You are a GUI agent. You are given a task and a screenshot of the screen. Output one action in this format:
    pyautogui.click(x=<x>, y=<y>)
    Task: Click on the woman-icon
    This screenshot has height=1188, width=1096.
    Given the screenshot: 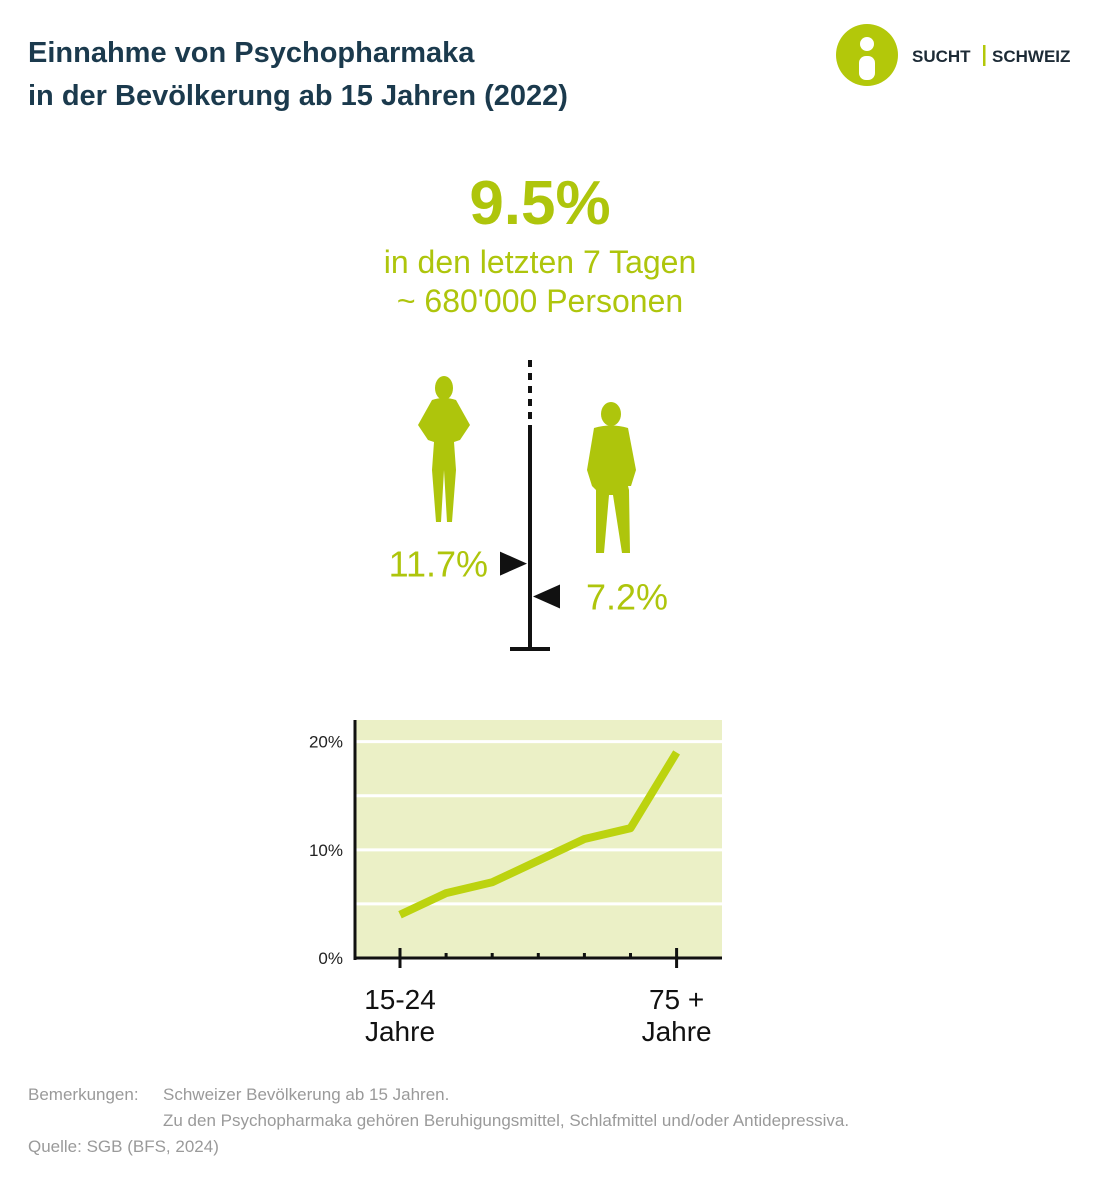 What is the action you would take?
    pyautogui.click(x=444, y=449)
    